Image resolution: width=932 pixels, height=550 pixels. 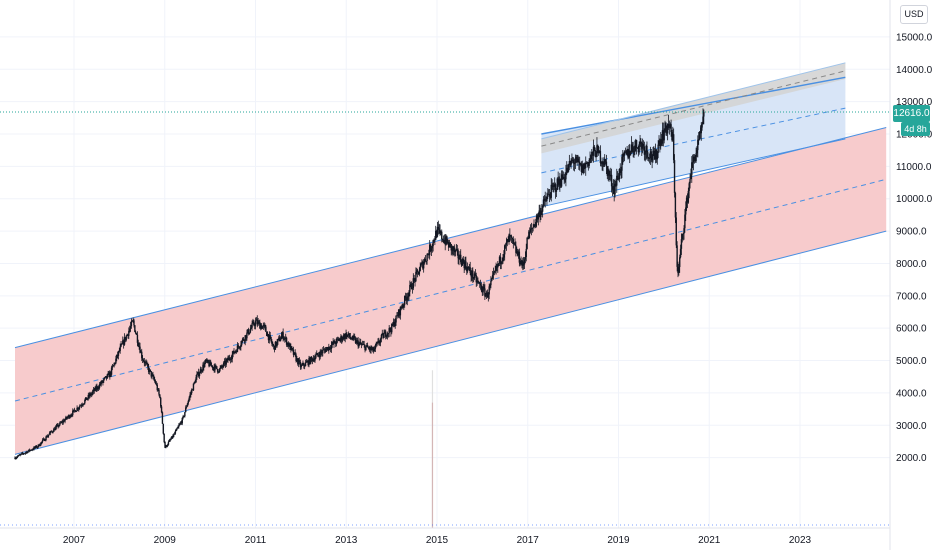 What do you see at coordinates (437, 540) in the screenshot?
I see `time-axis: 2007 2009 2011 2013 2015 2017 2019 2021 2023` at bounding box center [437, 540].